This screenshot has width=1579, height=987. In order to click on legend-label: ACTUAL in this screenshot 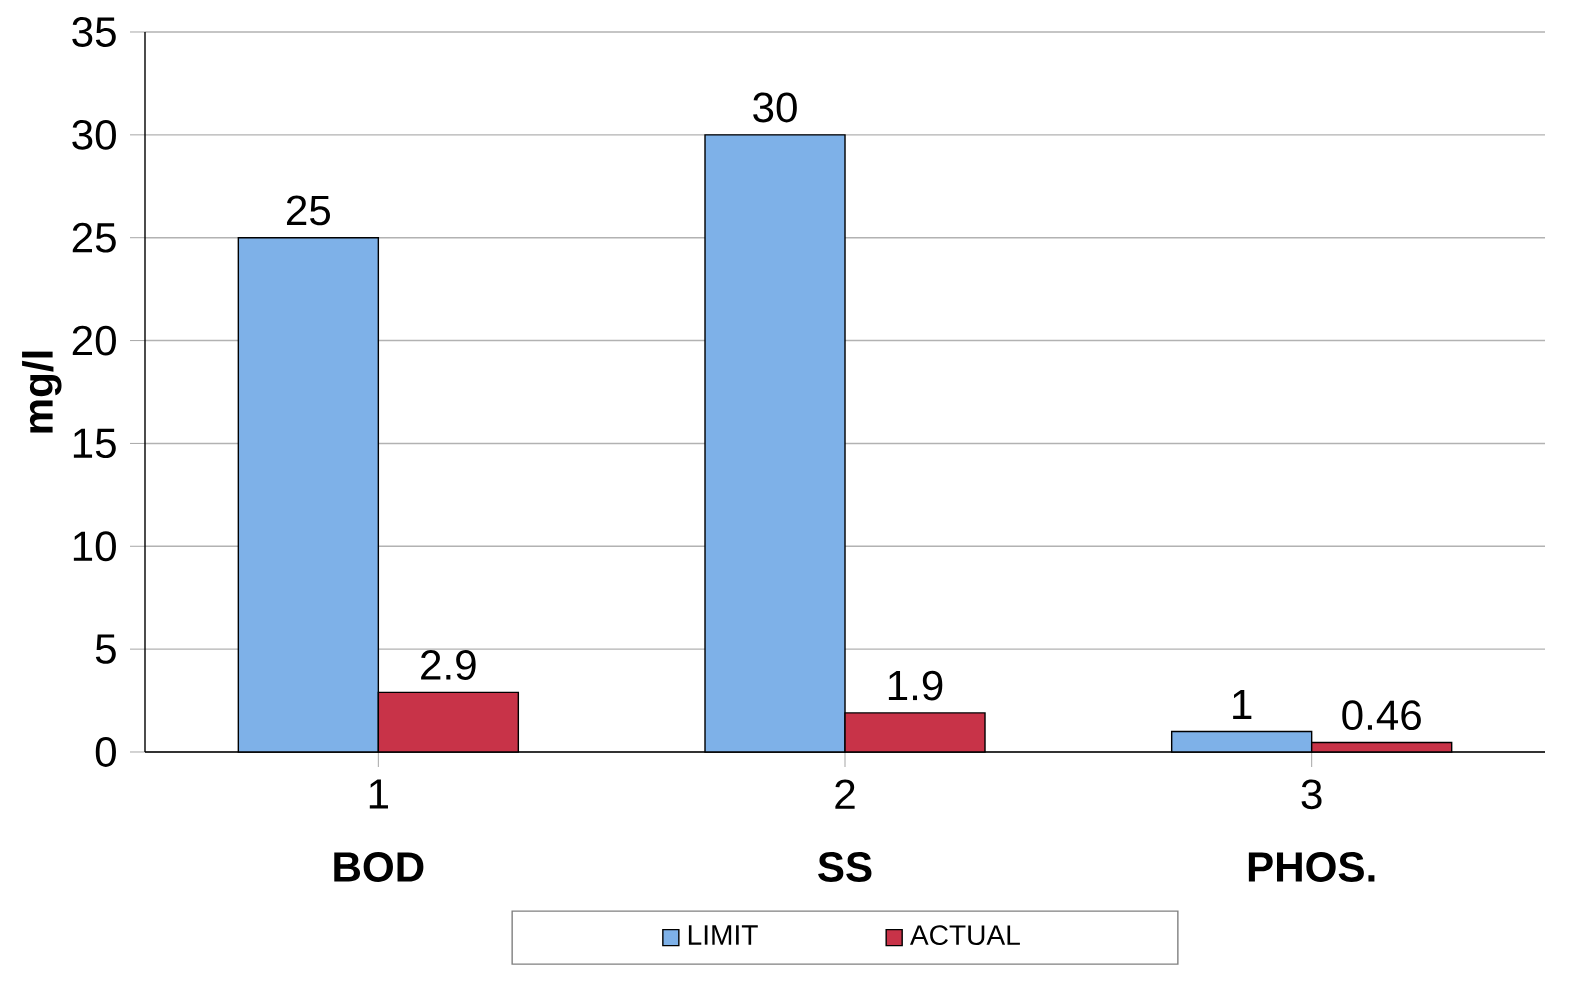, I will do `click(964, 935)`.